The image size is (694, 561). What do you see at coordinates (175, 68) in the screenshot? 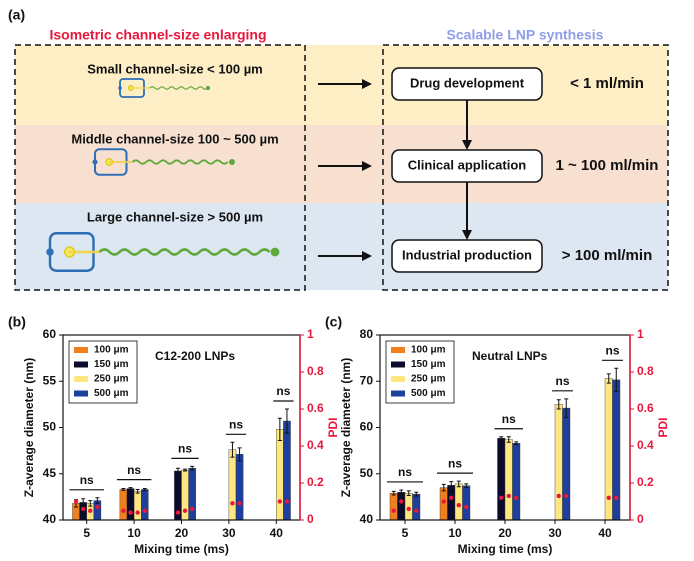
I see `channel-label: Small channel-size < 100 µm` at bounding box center [175, 68].